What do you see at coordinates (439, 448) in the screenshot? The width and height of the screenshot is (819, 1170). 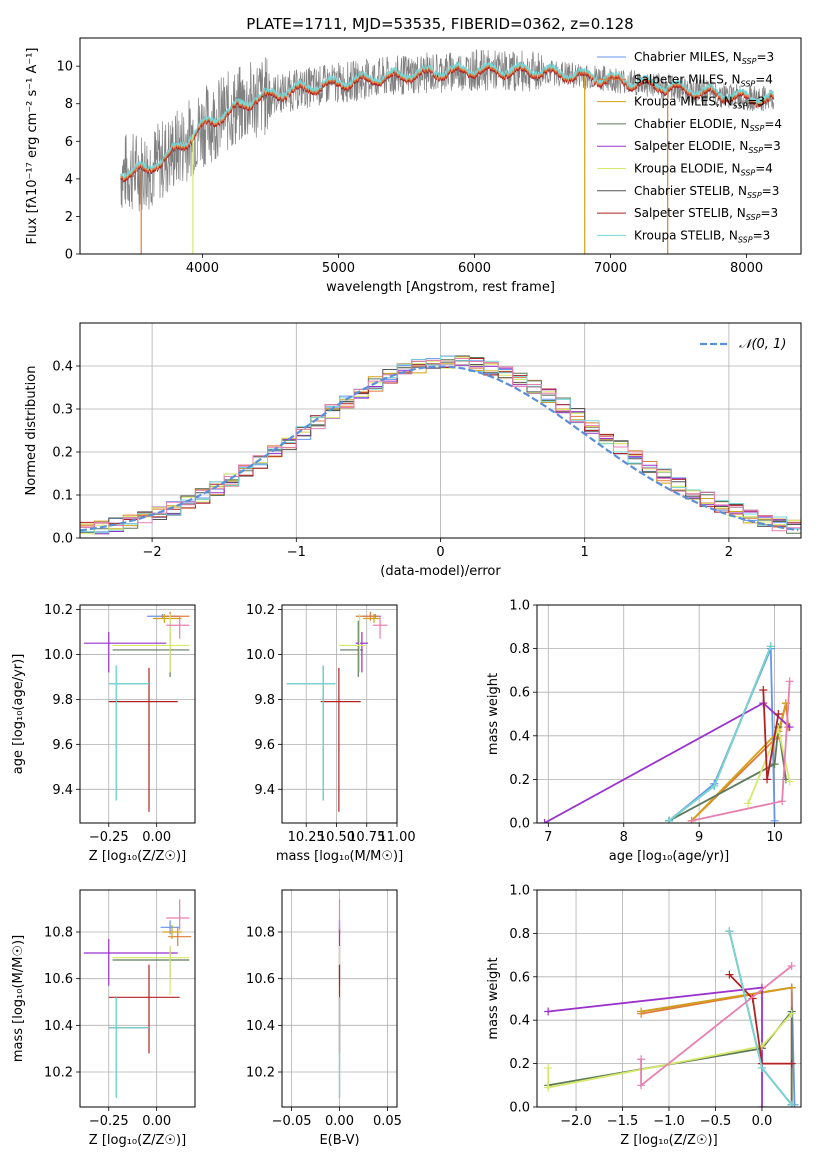 I see `normal-curve` at bounding box center [439, 448].